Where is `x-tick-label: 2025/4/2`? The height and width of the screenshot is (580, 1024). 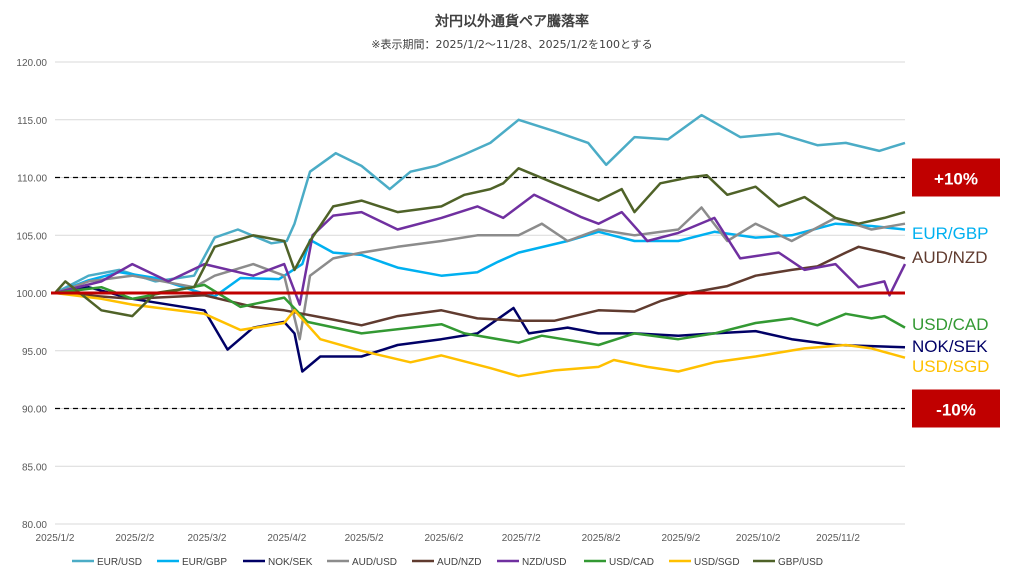
x-tick-label: 2025/4/2 is located at coordinates (286, 538).